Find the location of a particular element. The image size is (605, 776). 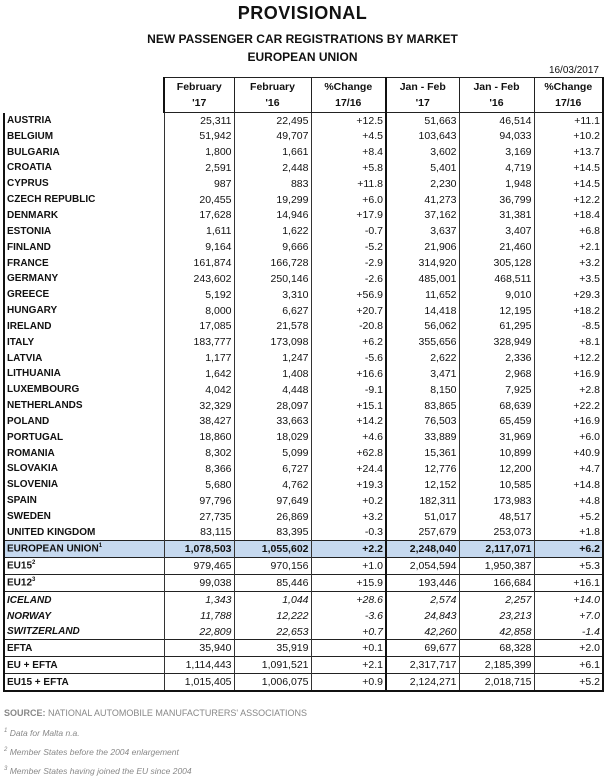

table-cell: +14.2 is located at coordinates (348, 421).